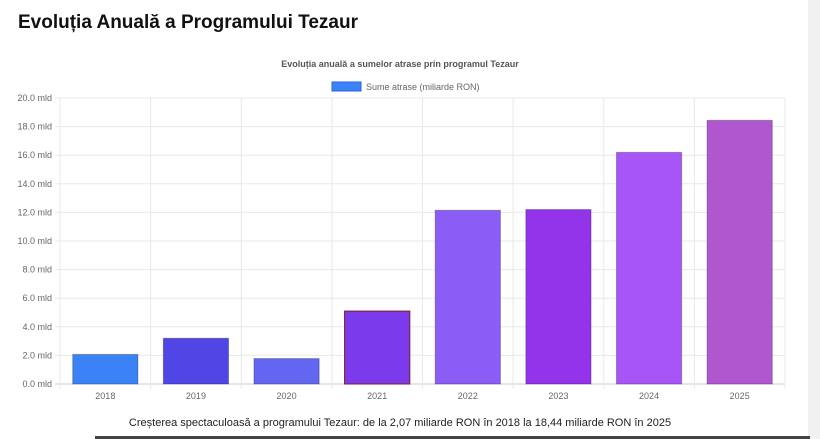  What do you see at coordinates (34, 184) in the screenshot?
I see `y-tick-label: 14.0 mld` at bounding box center [34, 184].